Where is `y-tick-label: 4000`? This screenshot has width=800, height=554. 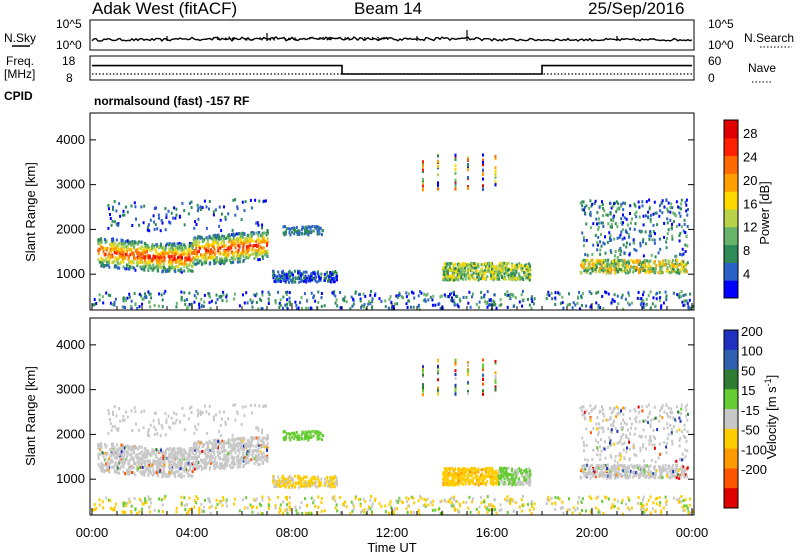
y-tick-label: 4000 is located at coordinates (70, 139).